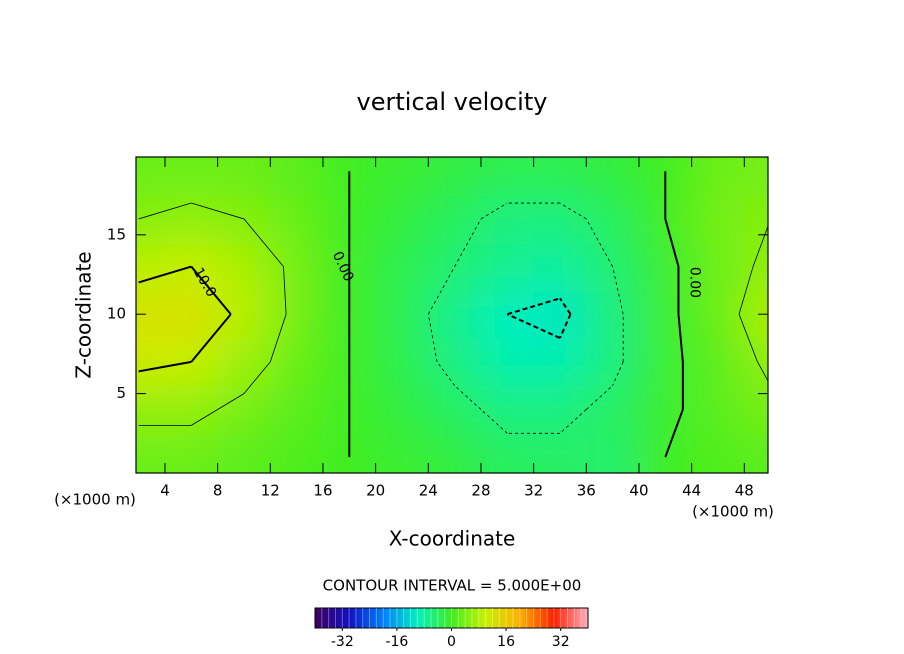  Describe the element at coordinates (452, 539) in the screenshot. I see `x-axis-label: X-coordinate` at that location.